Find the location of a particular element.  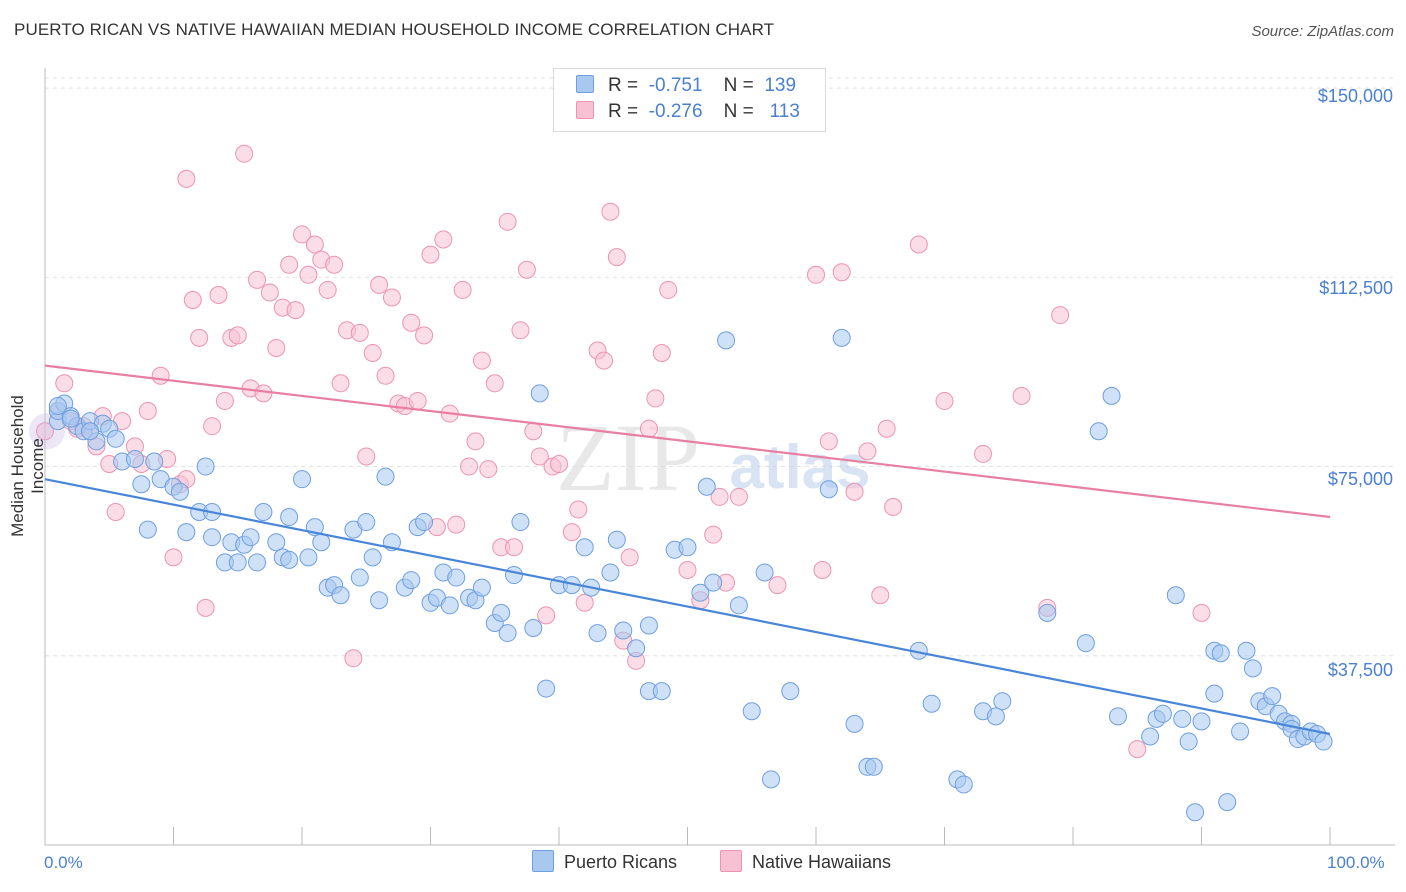

bottom-legend-native-hawaiians: Native Hawaiians is located at coordinates (805, 861).